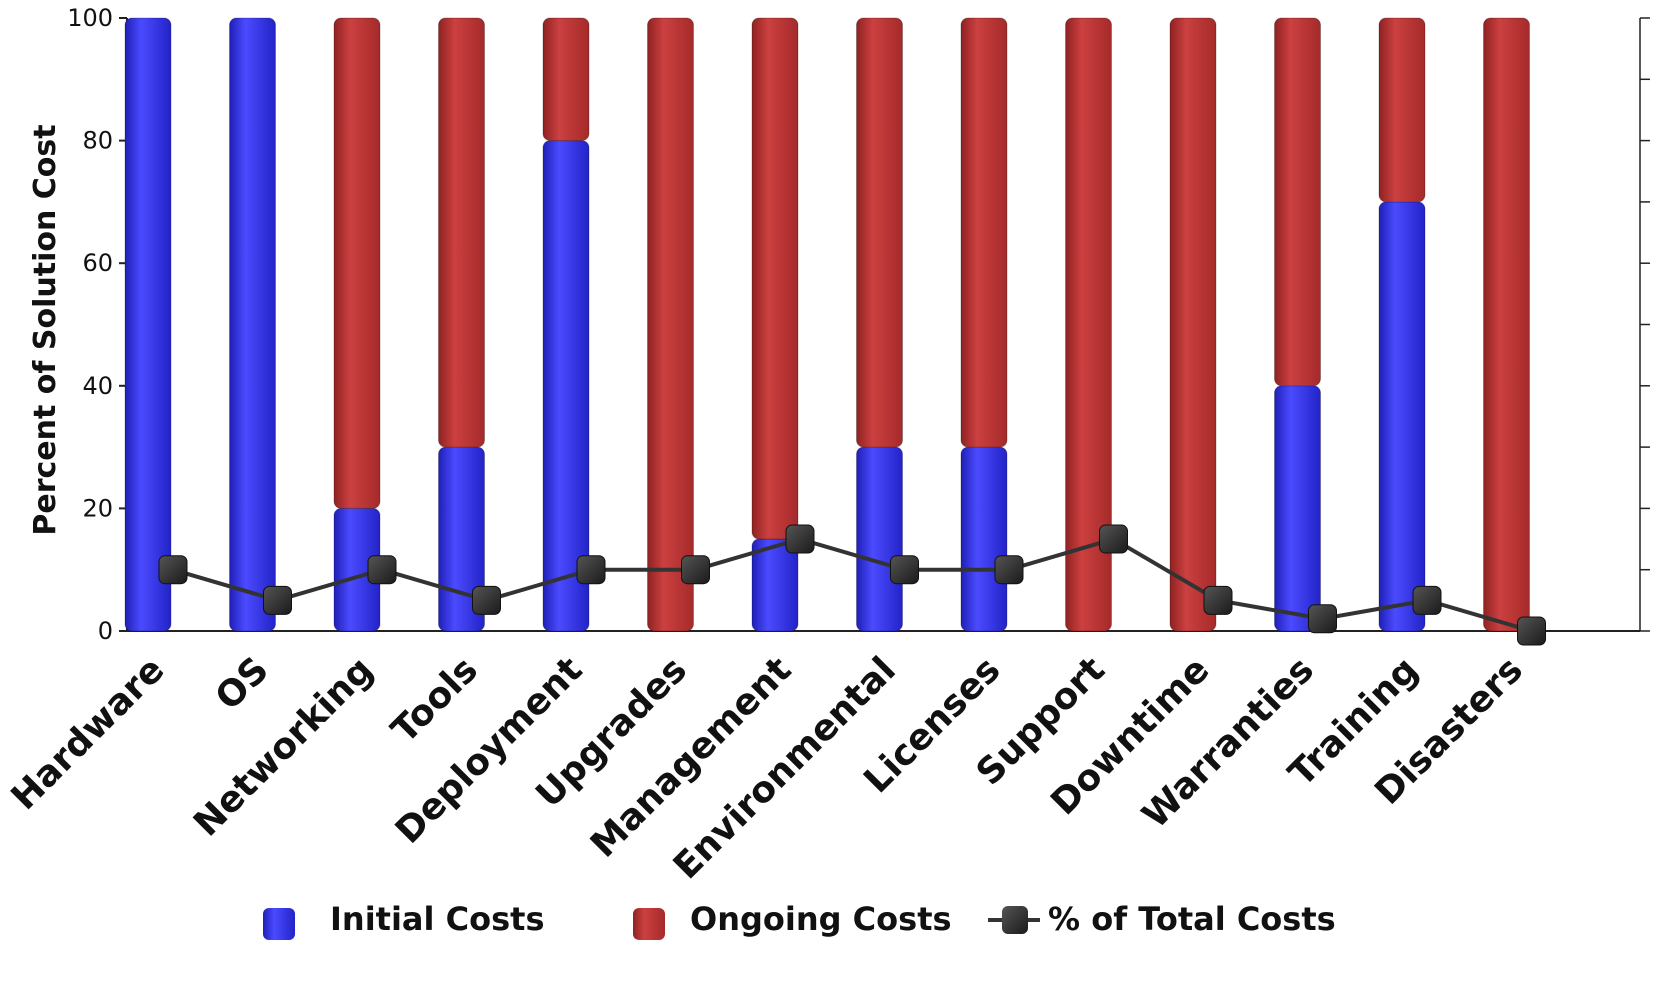 The image size is (1661, 998). What do you see at coordinates (1113, 539) in the screenshot?
I see `line-marker-support` at bounding box center [1113, 539].